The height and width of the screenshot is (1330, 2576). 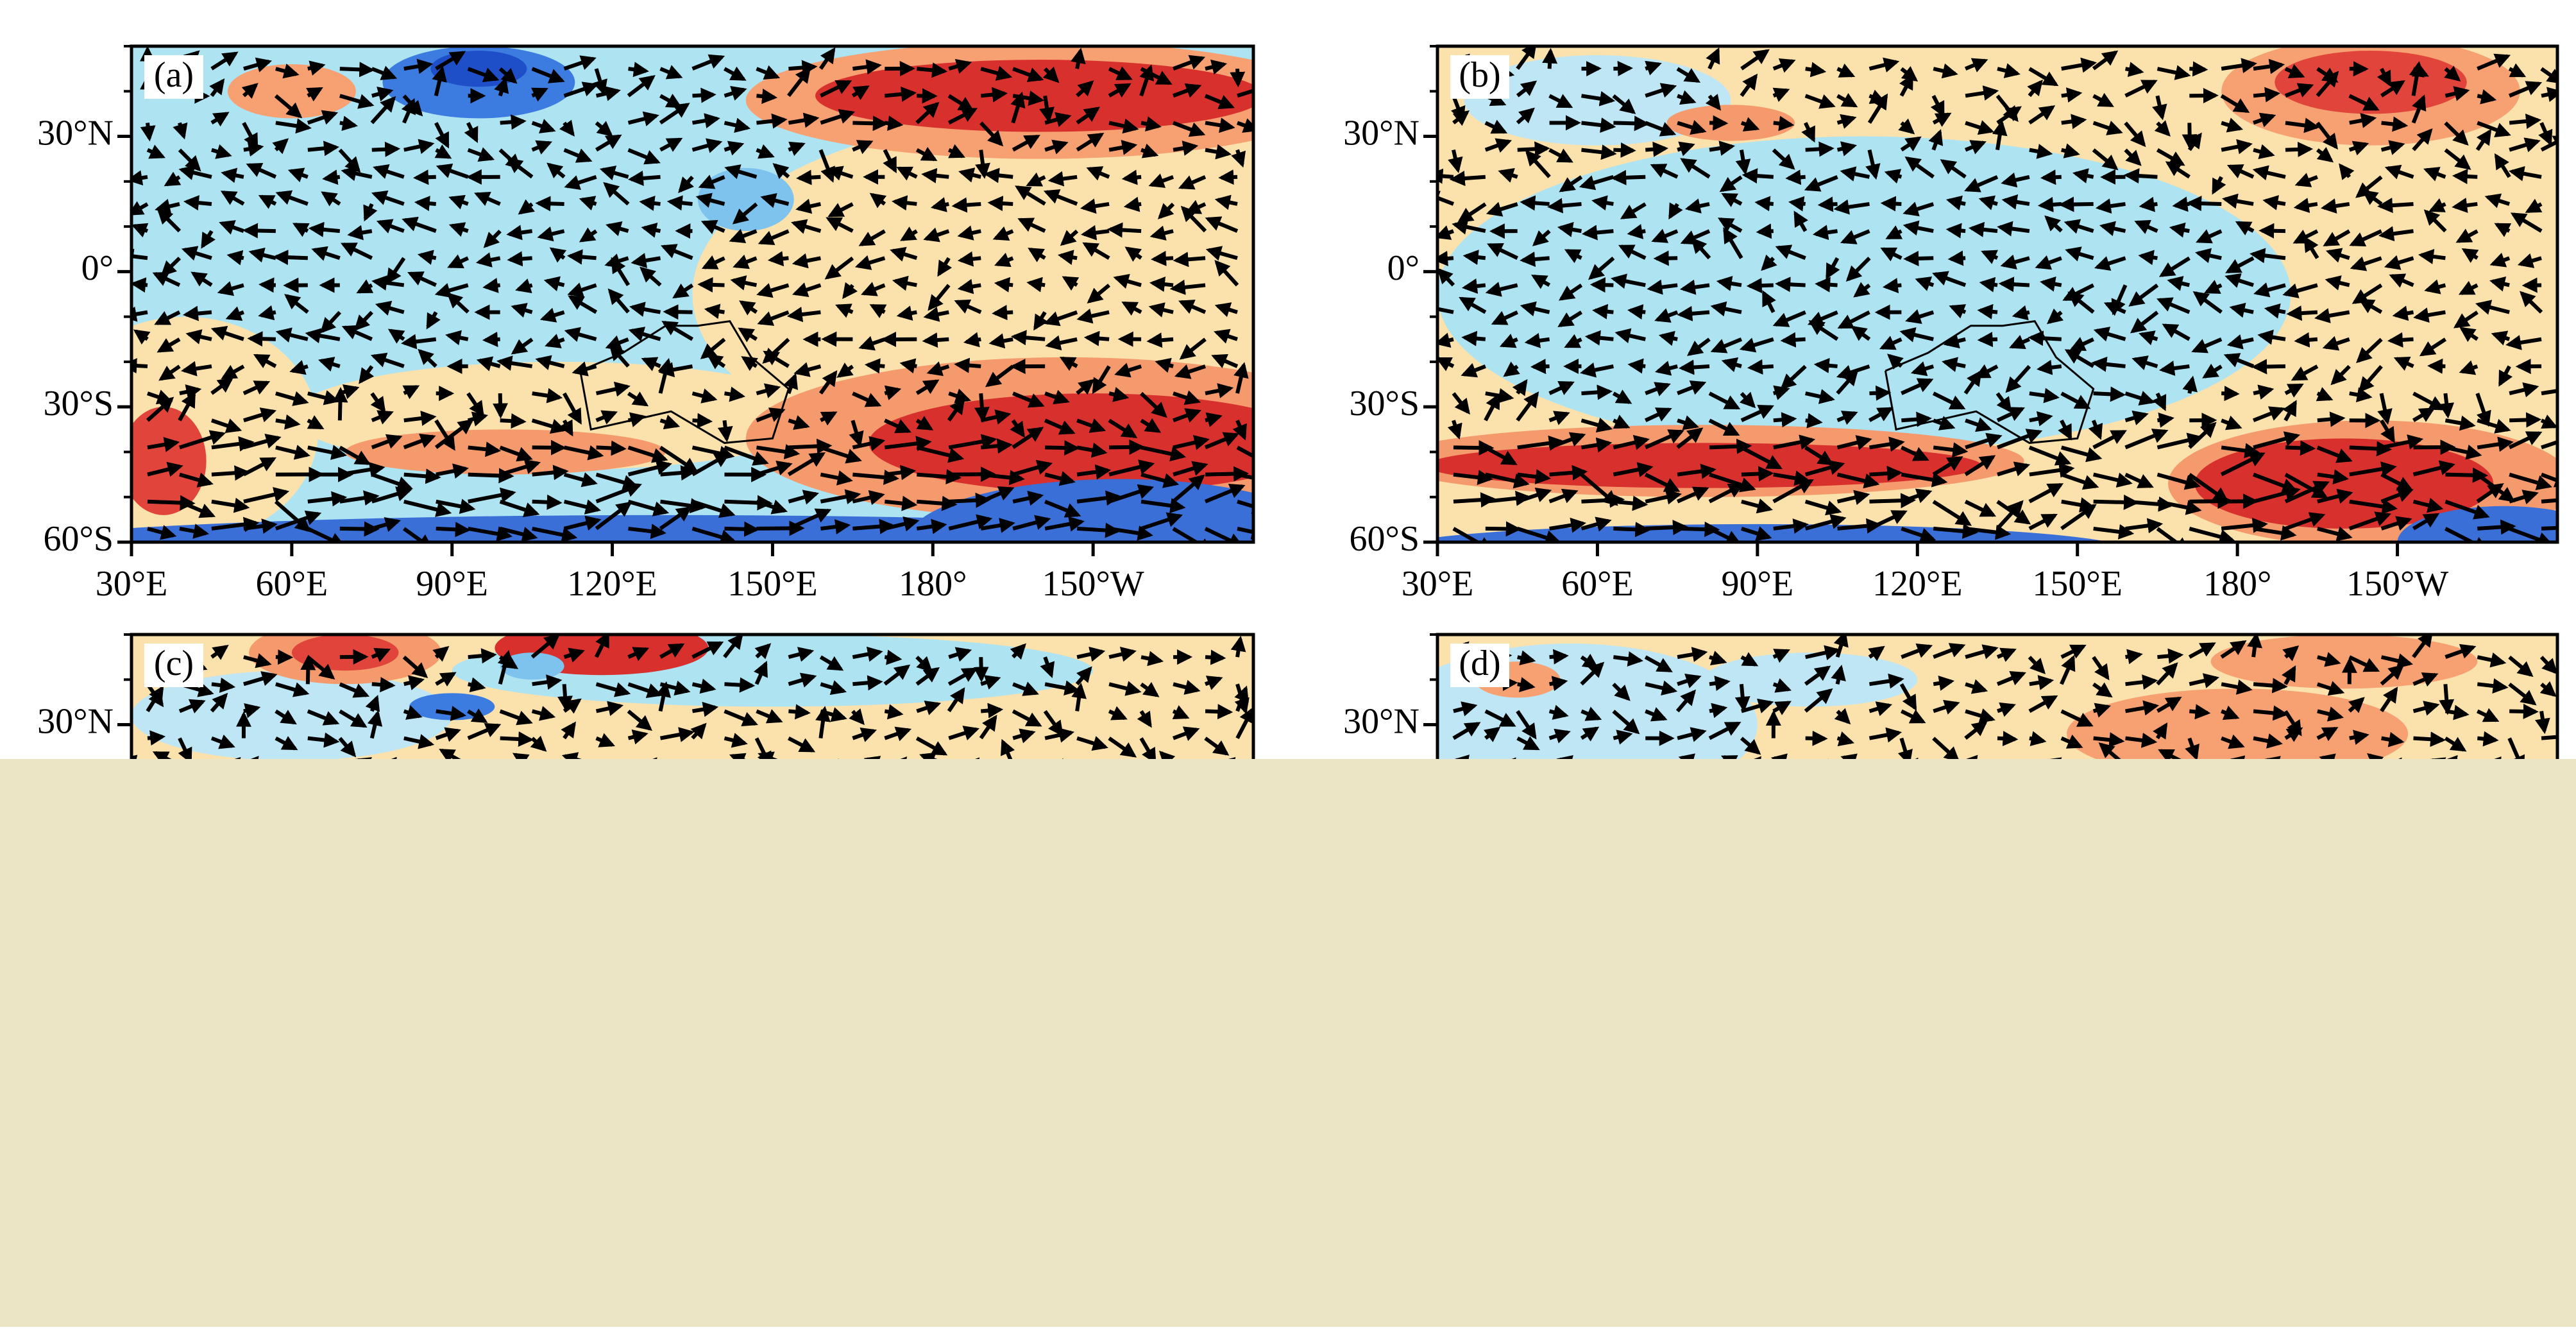 What do you see at coordinates (2344, 662) in the screenshot?
I see `shaded-anomaly` at bounding box center [2344, 662].